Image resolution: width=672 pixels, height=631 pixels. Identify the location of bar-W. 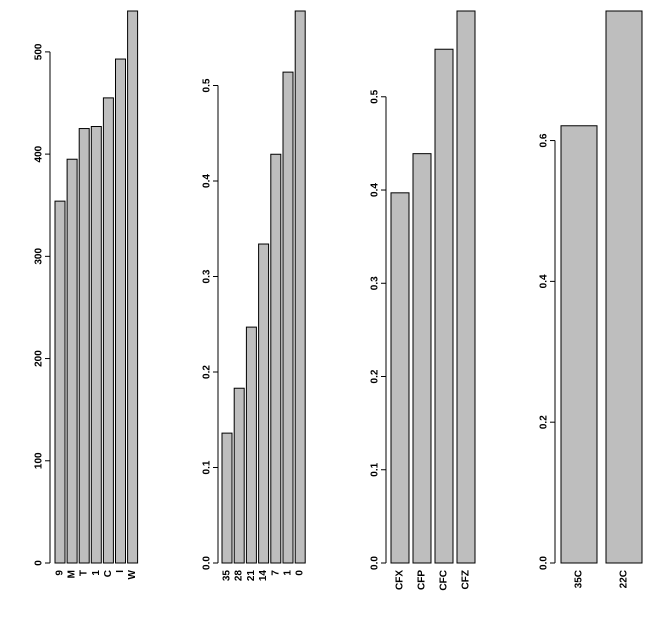
(133, 287).